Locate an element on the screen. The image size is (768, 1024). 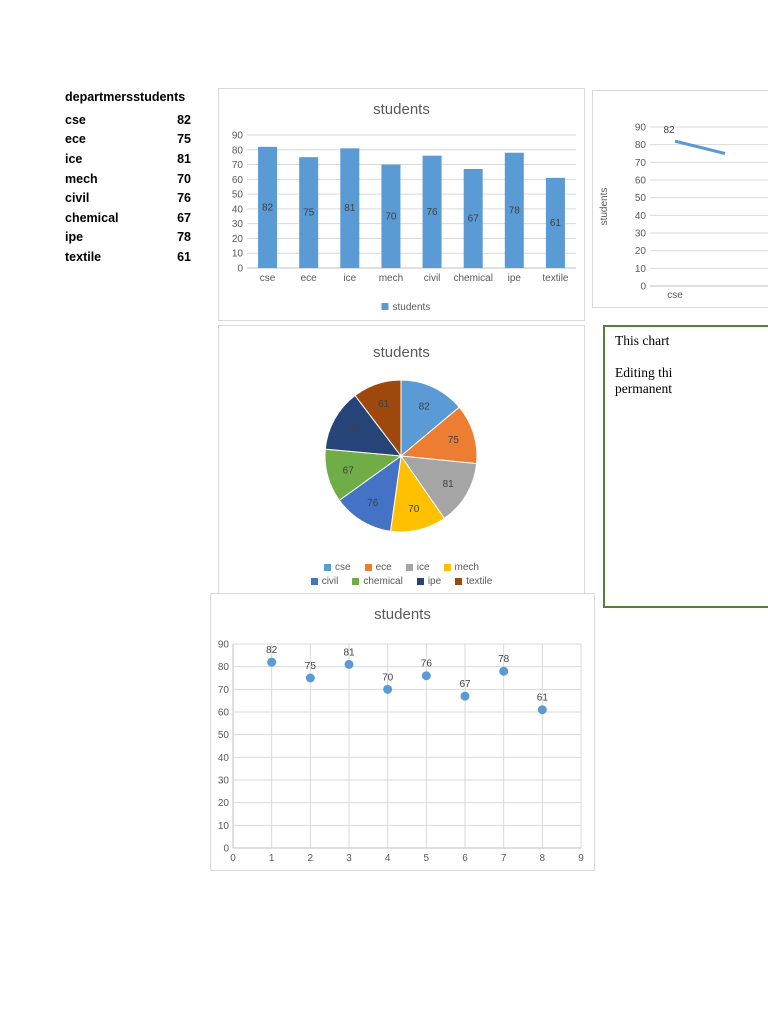
table-row: chemical 67 is located at coordinates (128, 218).